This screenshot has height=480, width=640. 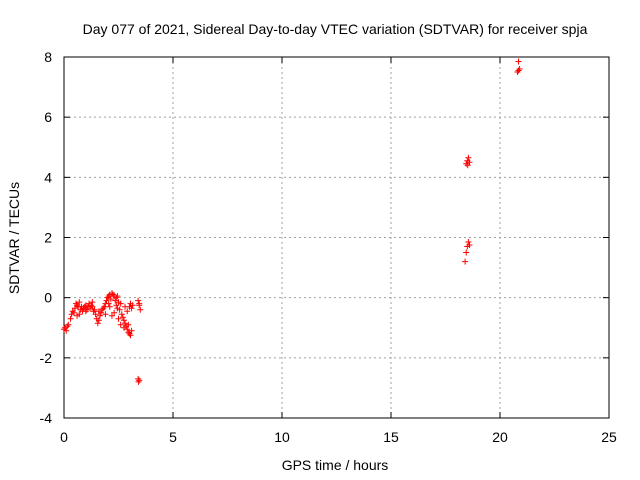 I want to click on y-tick-label: -4, so click(x=46, y=418).